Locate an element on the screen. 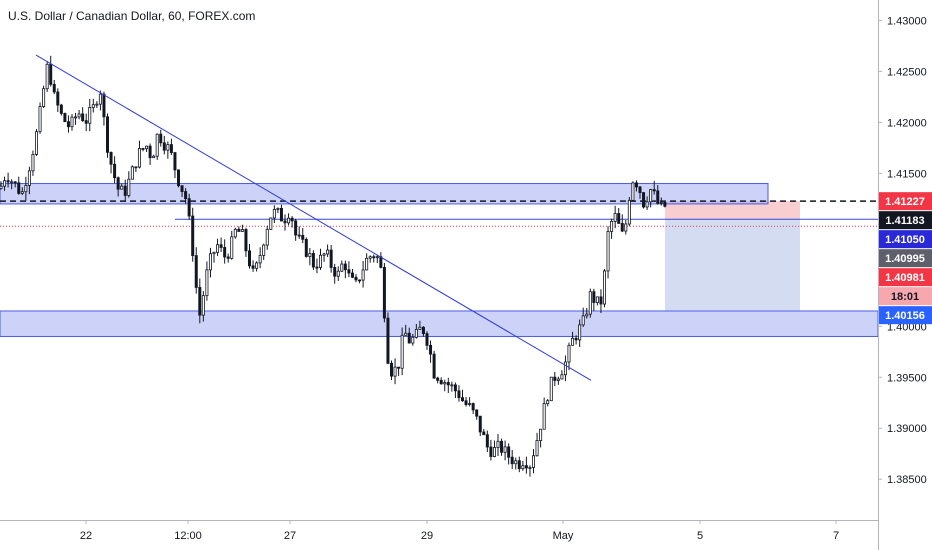 Image resolution: width=932 pixels, height=550 pixels. label-target-level-text: 1.40156 is located at coordinates (905, 316).